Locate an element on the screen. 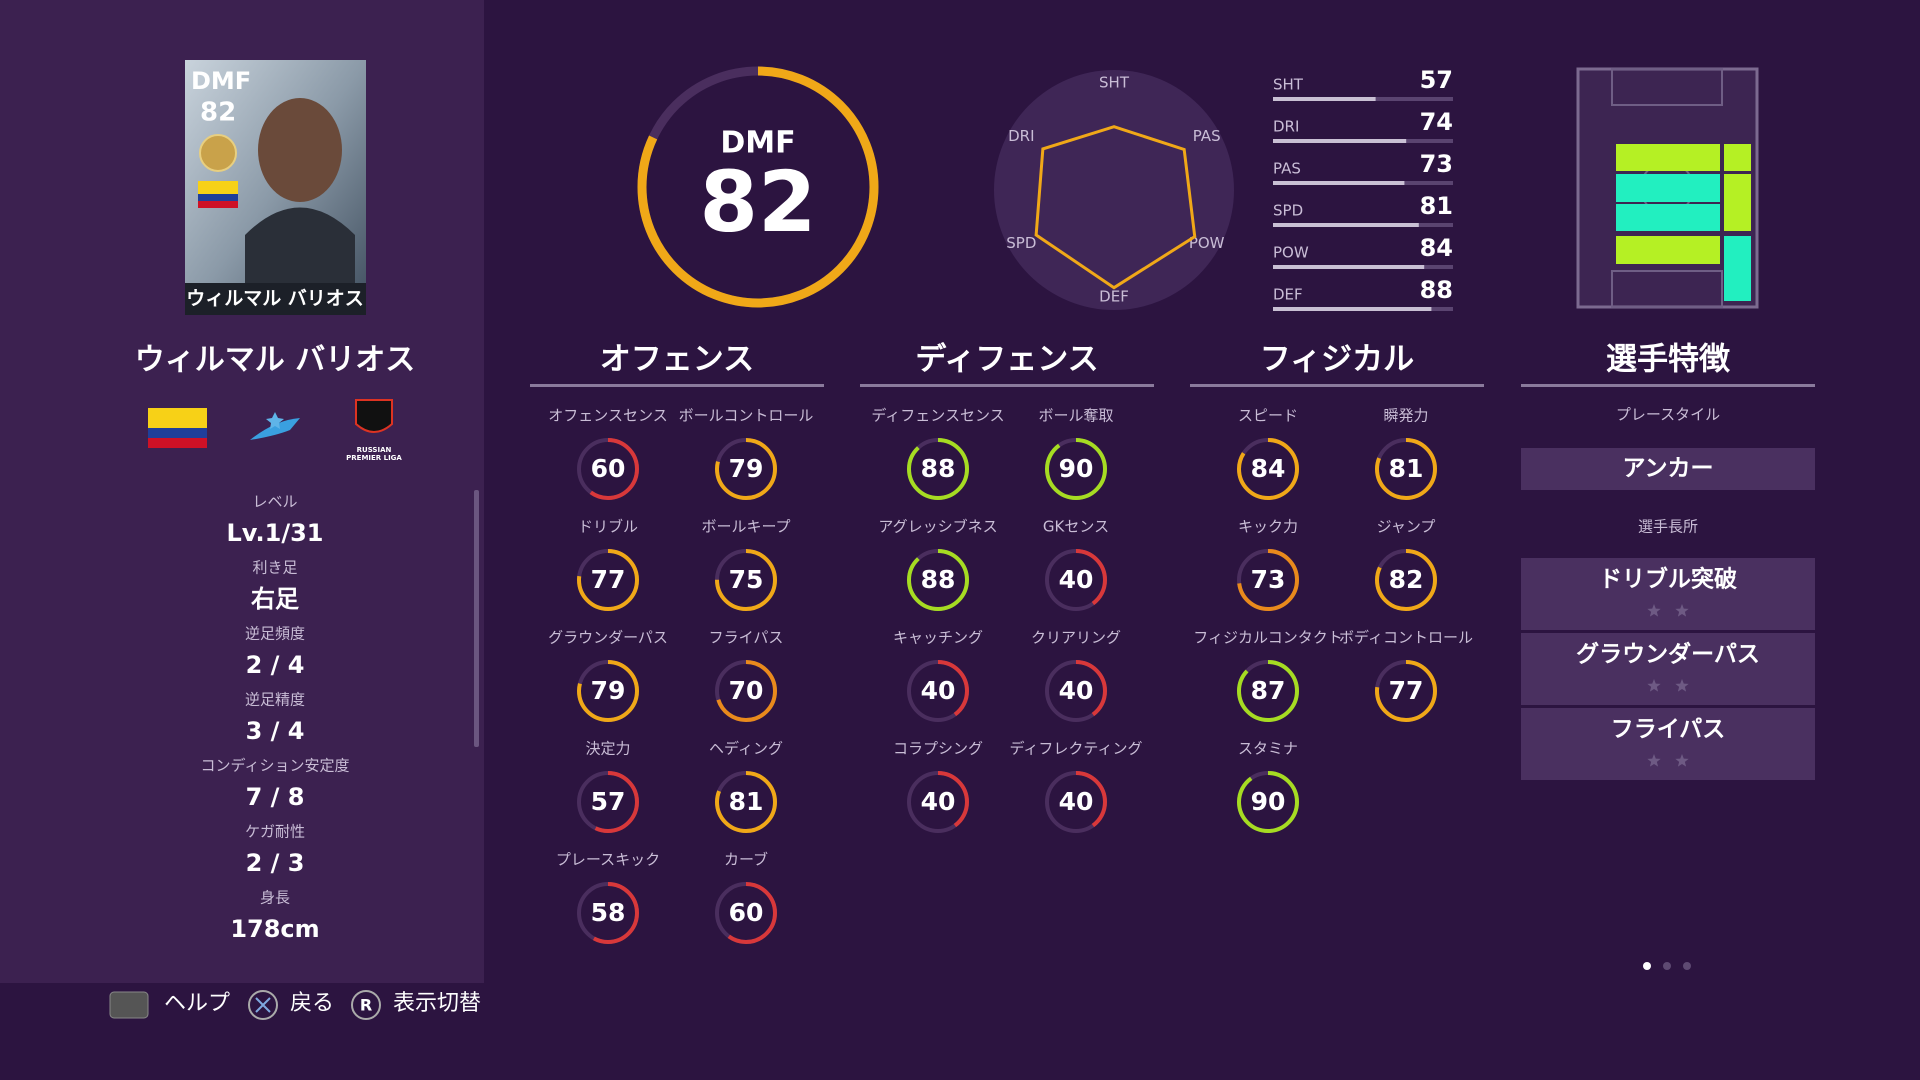 The height and width of the screenshot is (1080, 1920). stat-value: 58 is located at coordinates (608, 912).